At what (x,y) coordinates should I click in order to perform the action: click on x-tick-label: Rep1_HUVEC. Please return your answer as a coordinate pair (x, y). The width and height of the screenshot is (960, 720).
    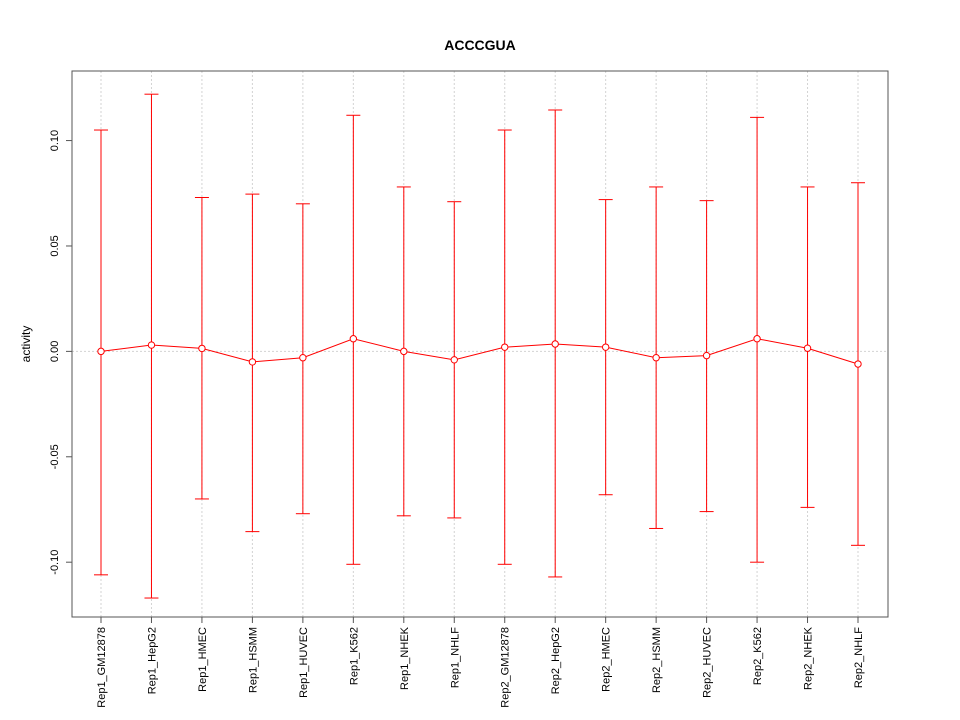
    Looking at the image, I should click on (304, 662).